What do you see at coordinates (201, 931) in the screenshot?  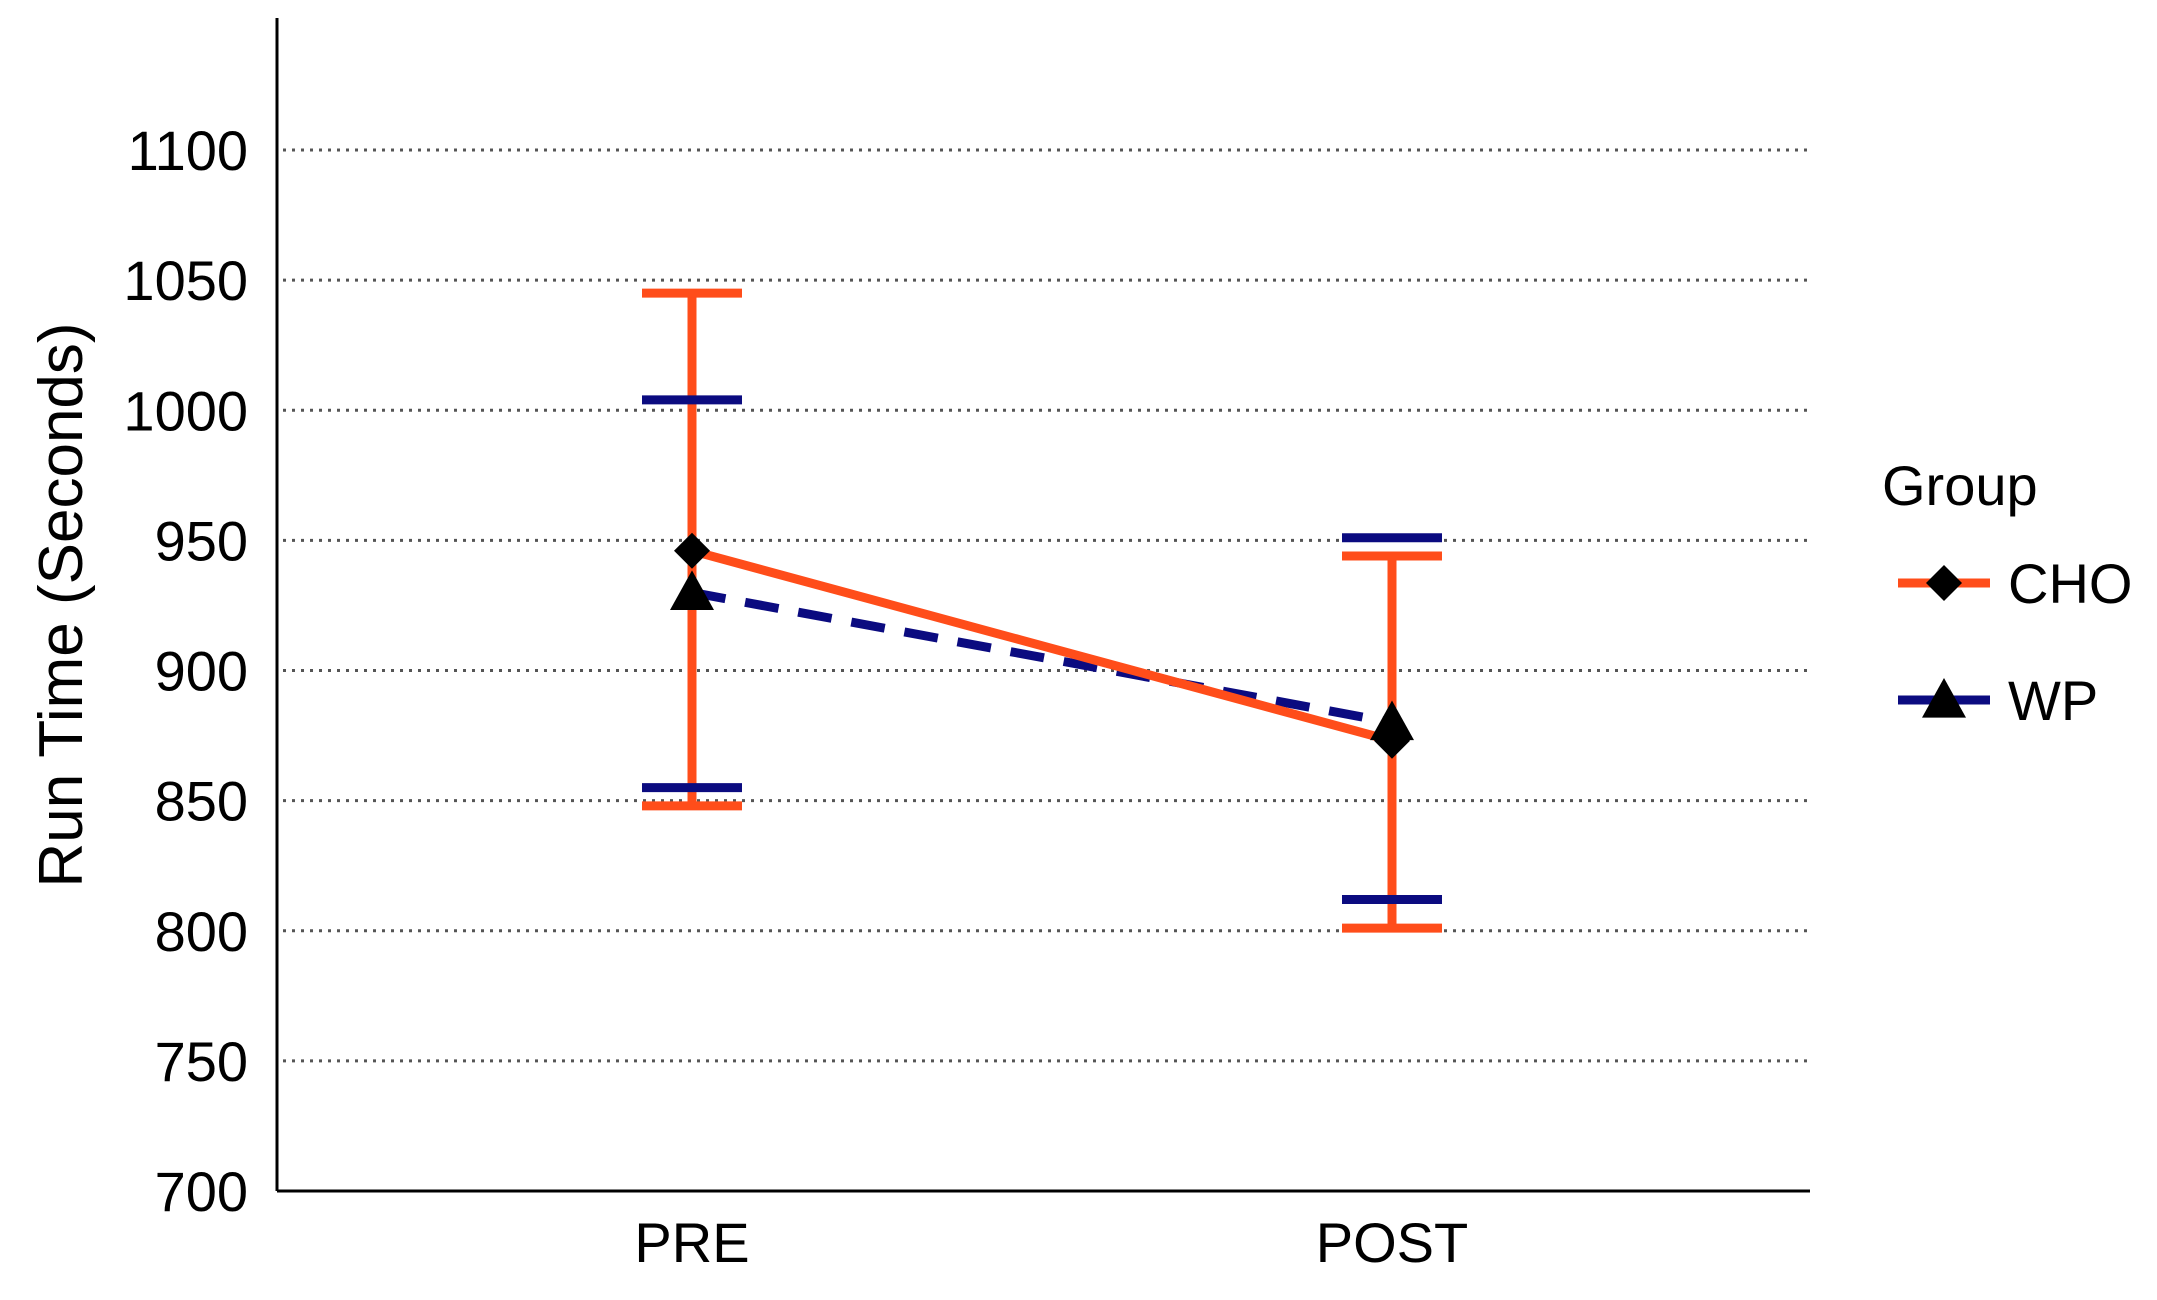 I see `y-tick-label: 800` at bounding box center [201, 931].